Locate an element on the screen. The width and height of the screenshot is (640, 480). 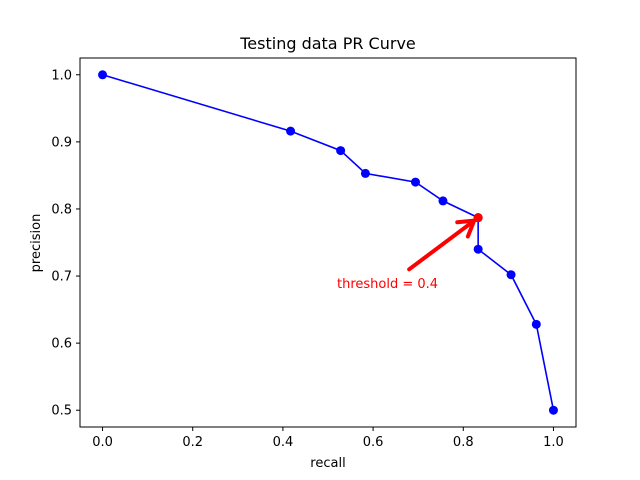
y-axis: 0.5 0.6 0.7 0.8 0.9 1.0 is located at coordinates (65, 243).